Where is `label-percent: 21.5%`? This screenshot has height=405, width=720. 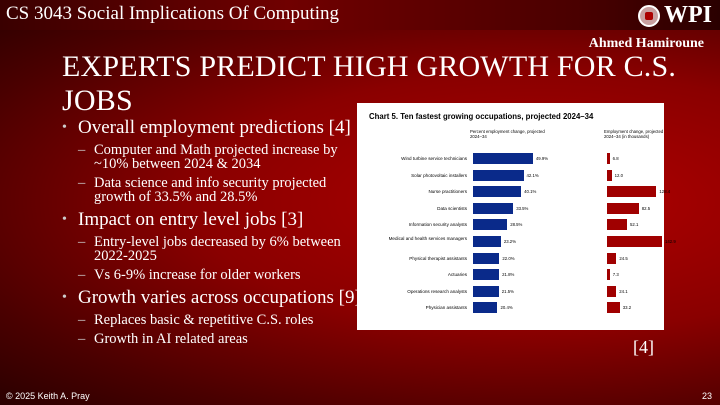
label-percent: 21.5% is located at coordinates (507, 291).